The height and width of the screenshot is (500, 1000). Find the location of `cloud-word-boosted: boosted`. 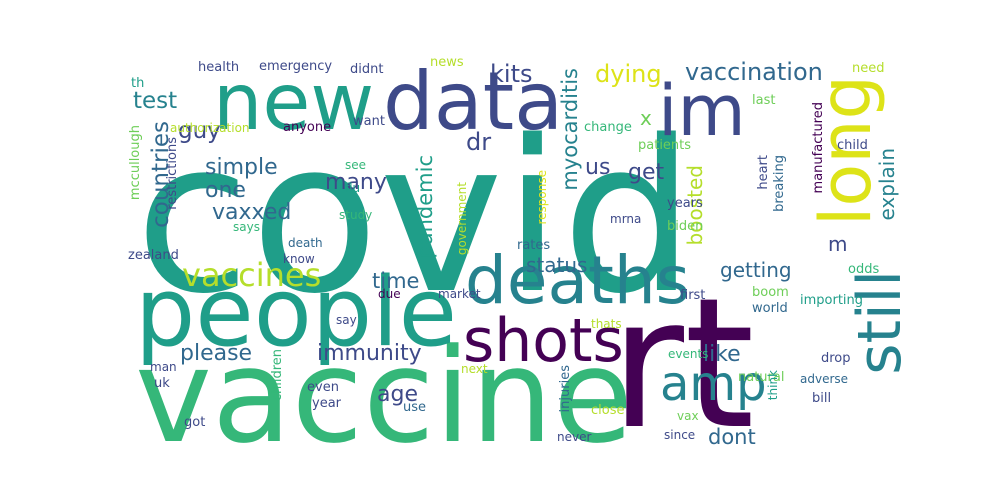

cloud-word-boosted: boosted is located at coordinates (695, 205).